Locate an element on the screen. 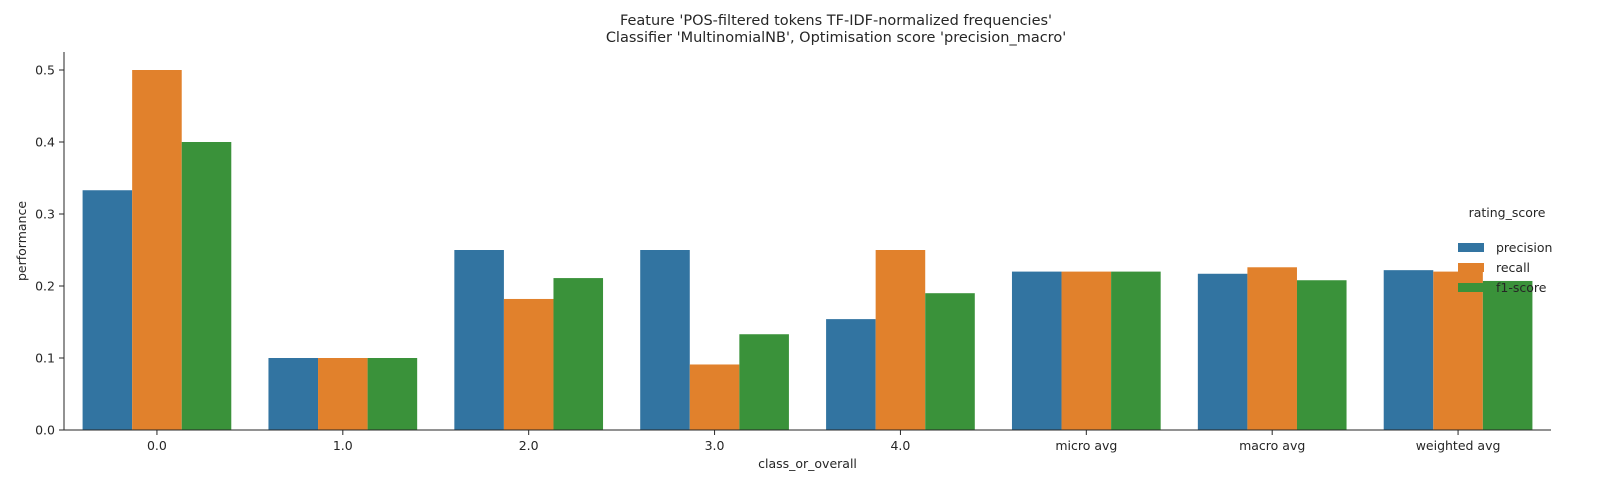 Image resolution: width=1612 pixels, height=504 pixels. legend-title: rating_score is located at coordinates (1507, 212).